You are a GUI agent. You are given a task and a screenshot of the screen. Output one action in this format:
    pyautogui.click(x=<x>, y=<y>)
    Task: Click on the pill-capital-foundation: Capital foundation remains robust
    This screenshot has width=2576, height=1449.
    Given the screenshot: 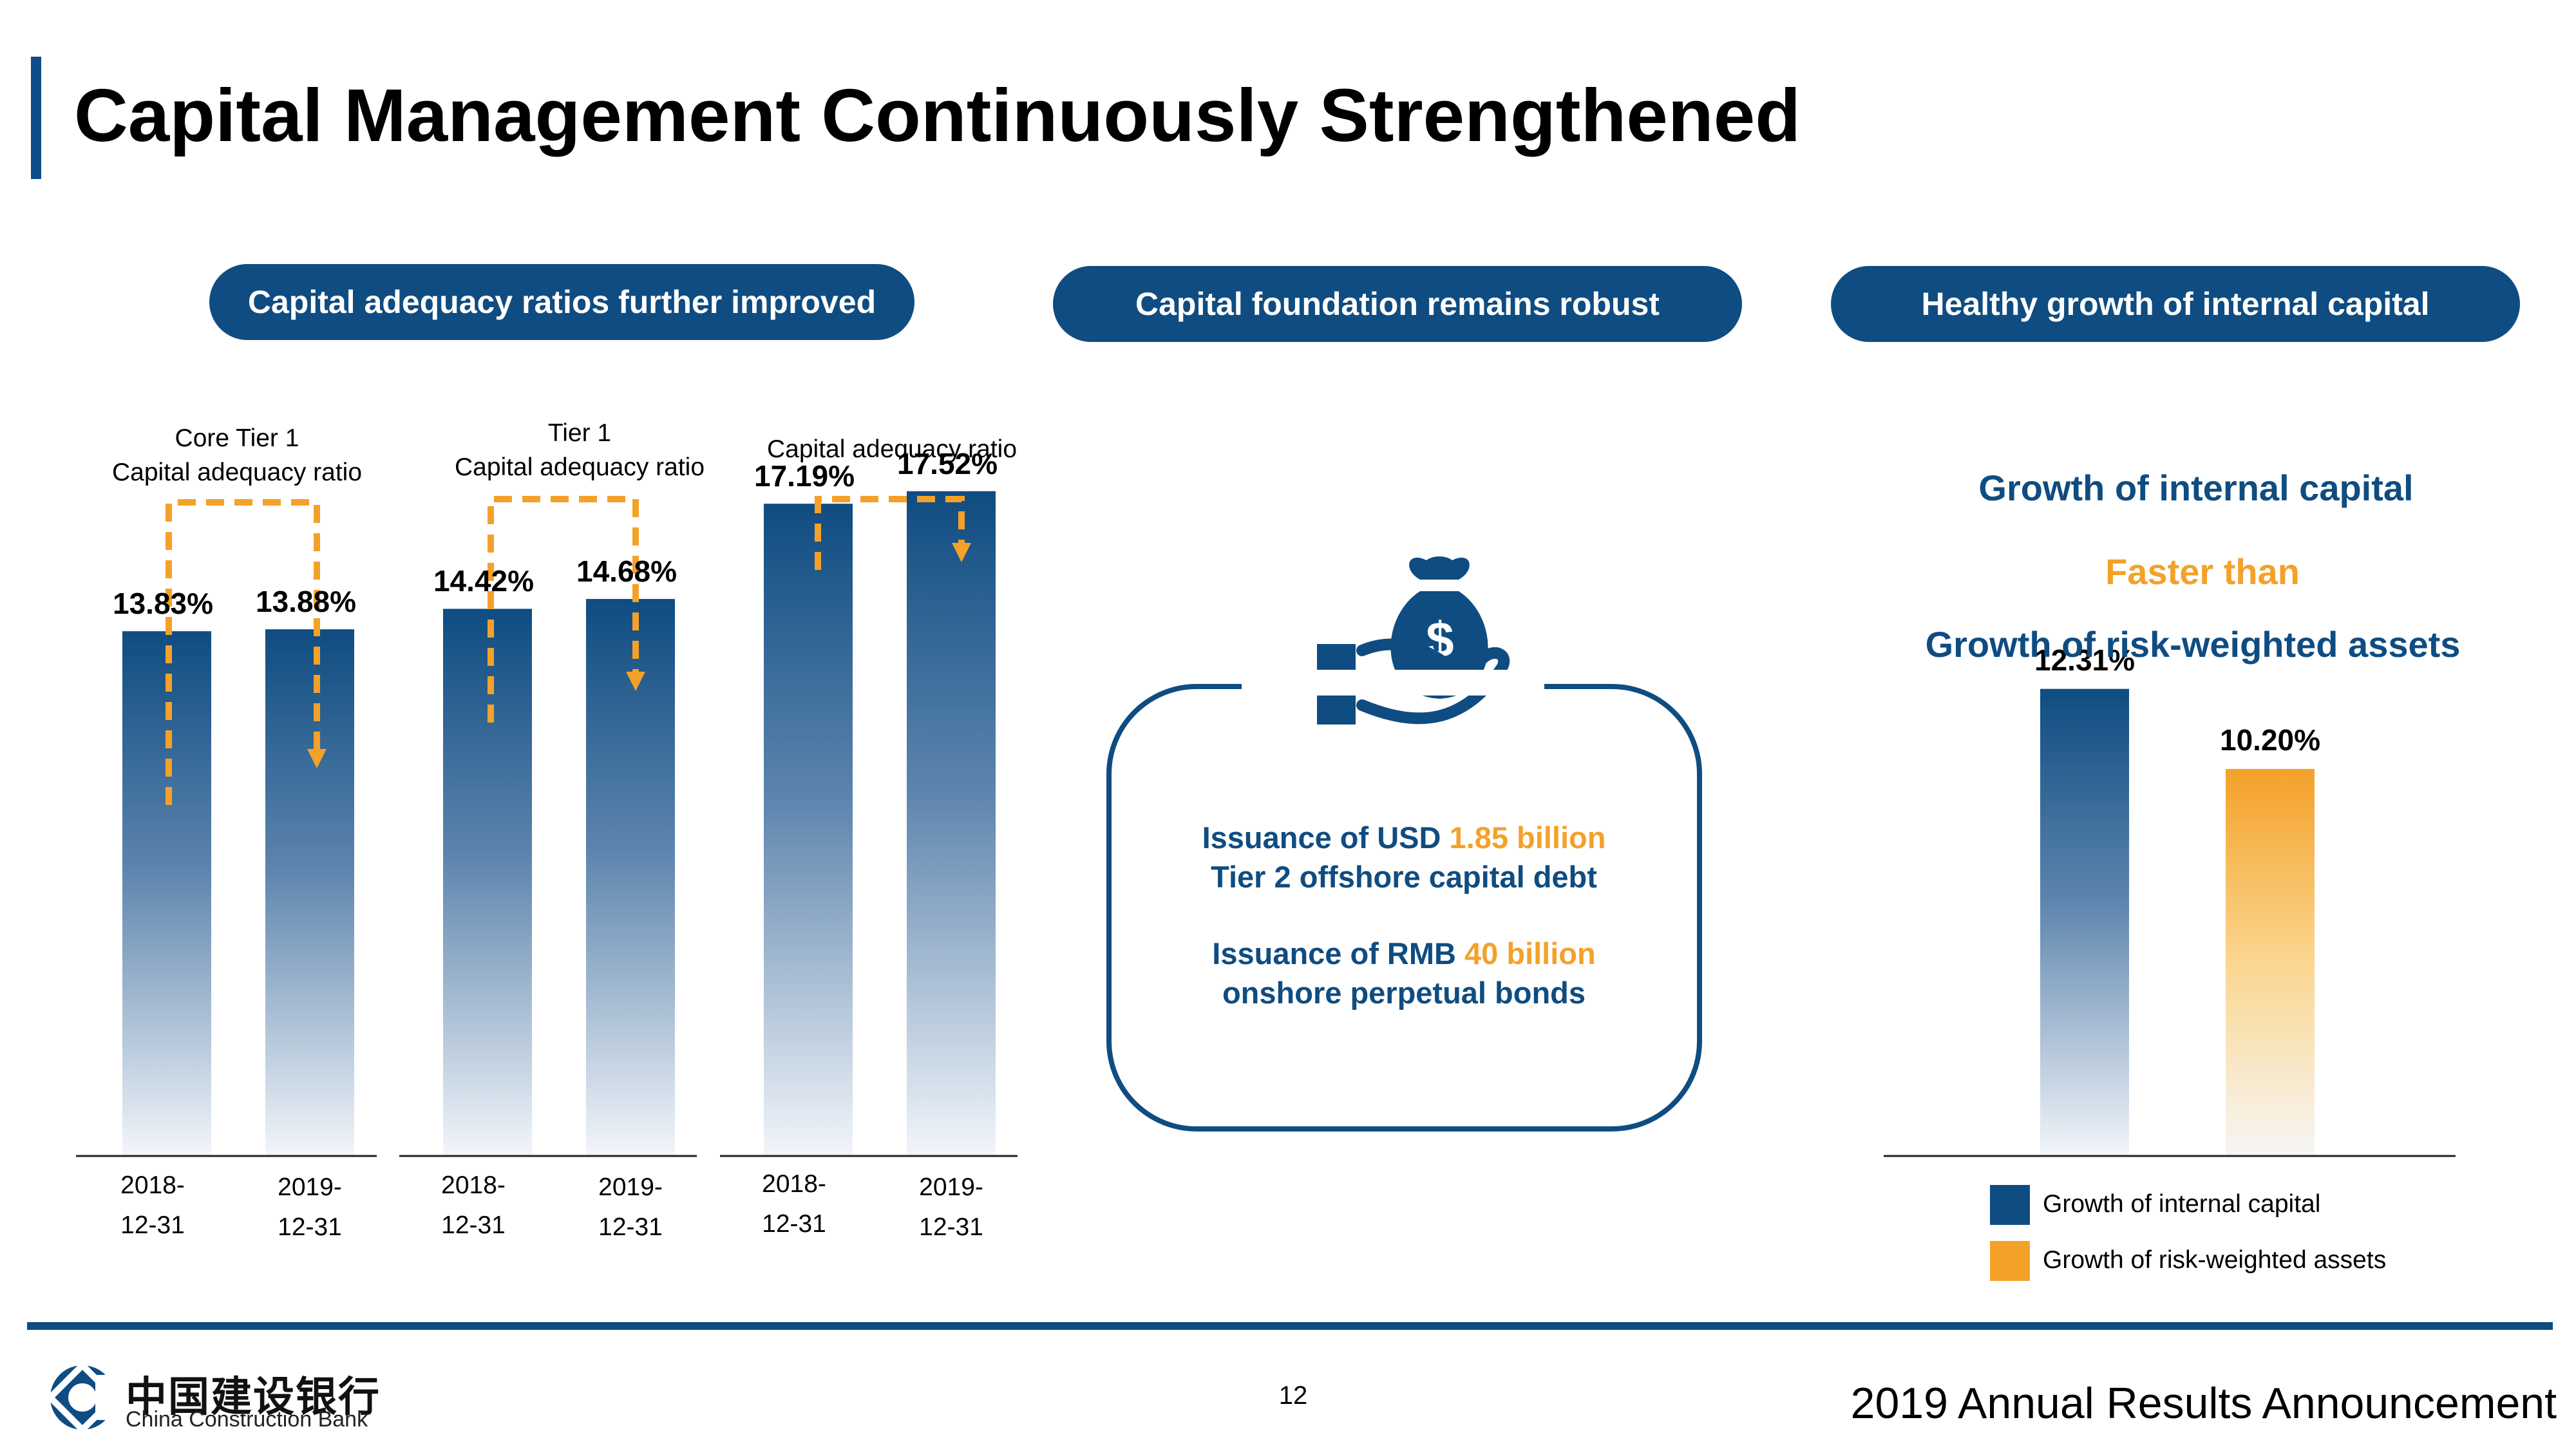 What is the action you would take?
    pyautogui.click(x=1397, y=304)
    